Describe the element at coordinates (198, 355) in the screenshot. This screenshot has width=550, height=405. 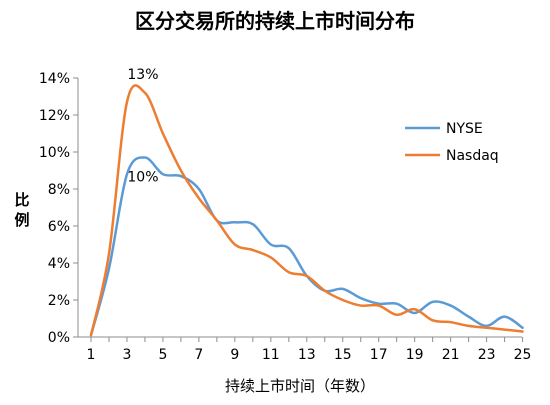
I see `x-tick-label: 7` at that location.